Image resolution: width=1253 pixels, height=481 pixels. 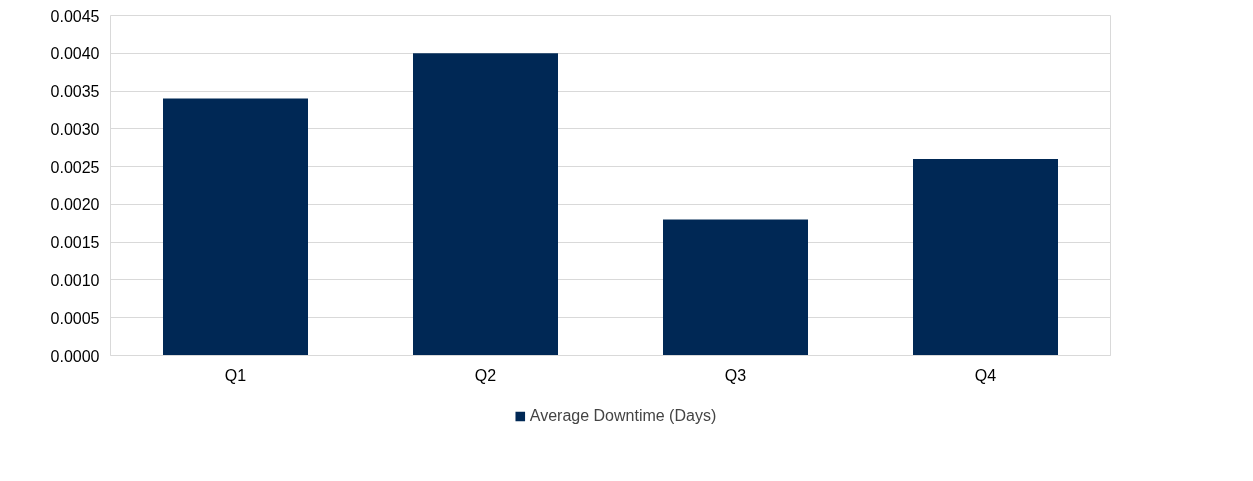 I want to click on x-tick-label: Q1, so click(x=235, y=375).